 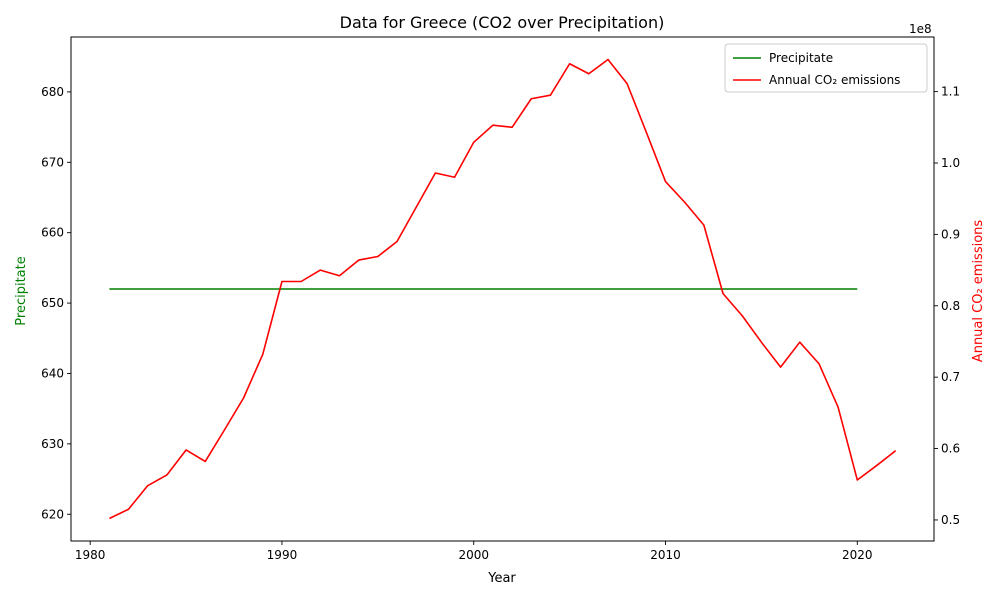 I want to click on right-y-tick-label: 0.6, so click(x=950, y=449).